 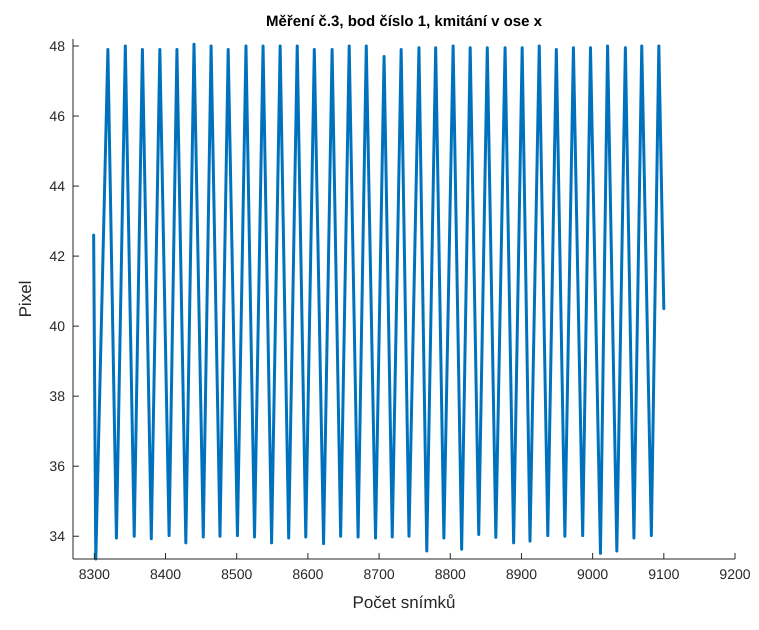 I want to click on y-tick-label: 34, so click(x=57, y=536).